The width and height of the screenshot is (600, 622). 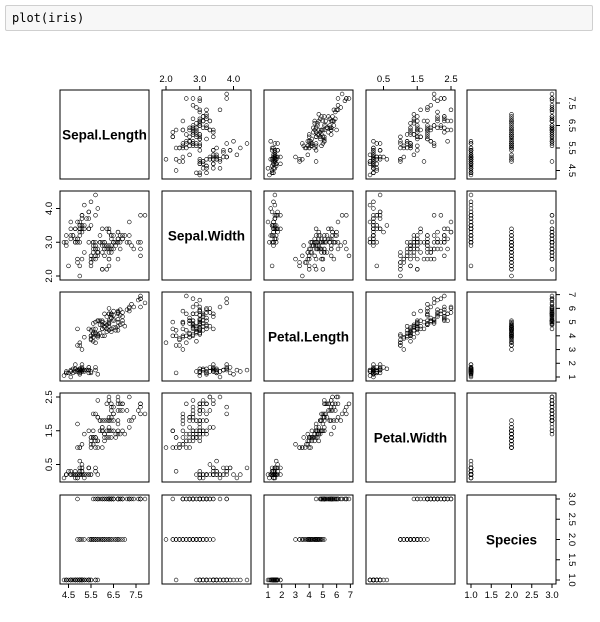 What do you see at coordinates (299, 18) in the screenshot?
I see `code-cell: plot(iris)` at bounding box center [299, 18].